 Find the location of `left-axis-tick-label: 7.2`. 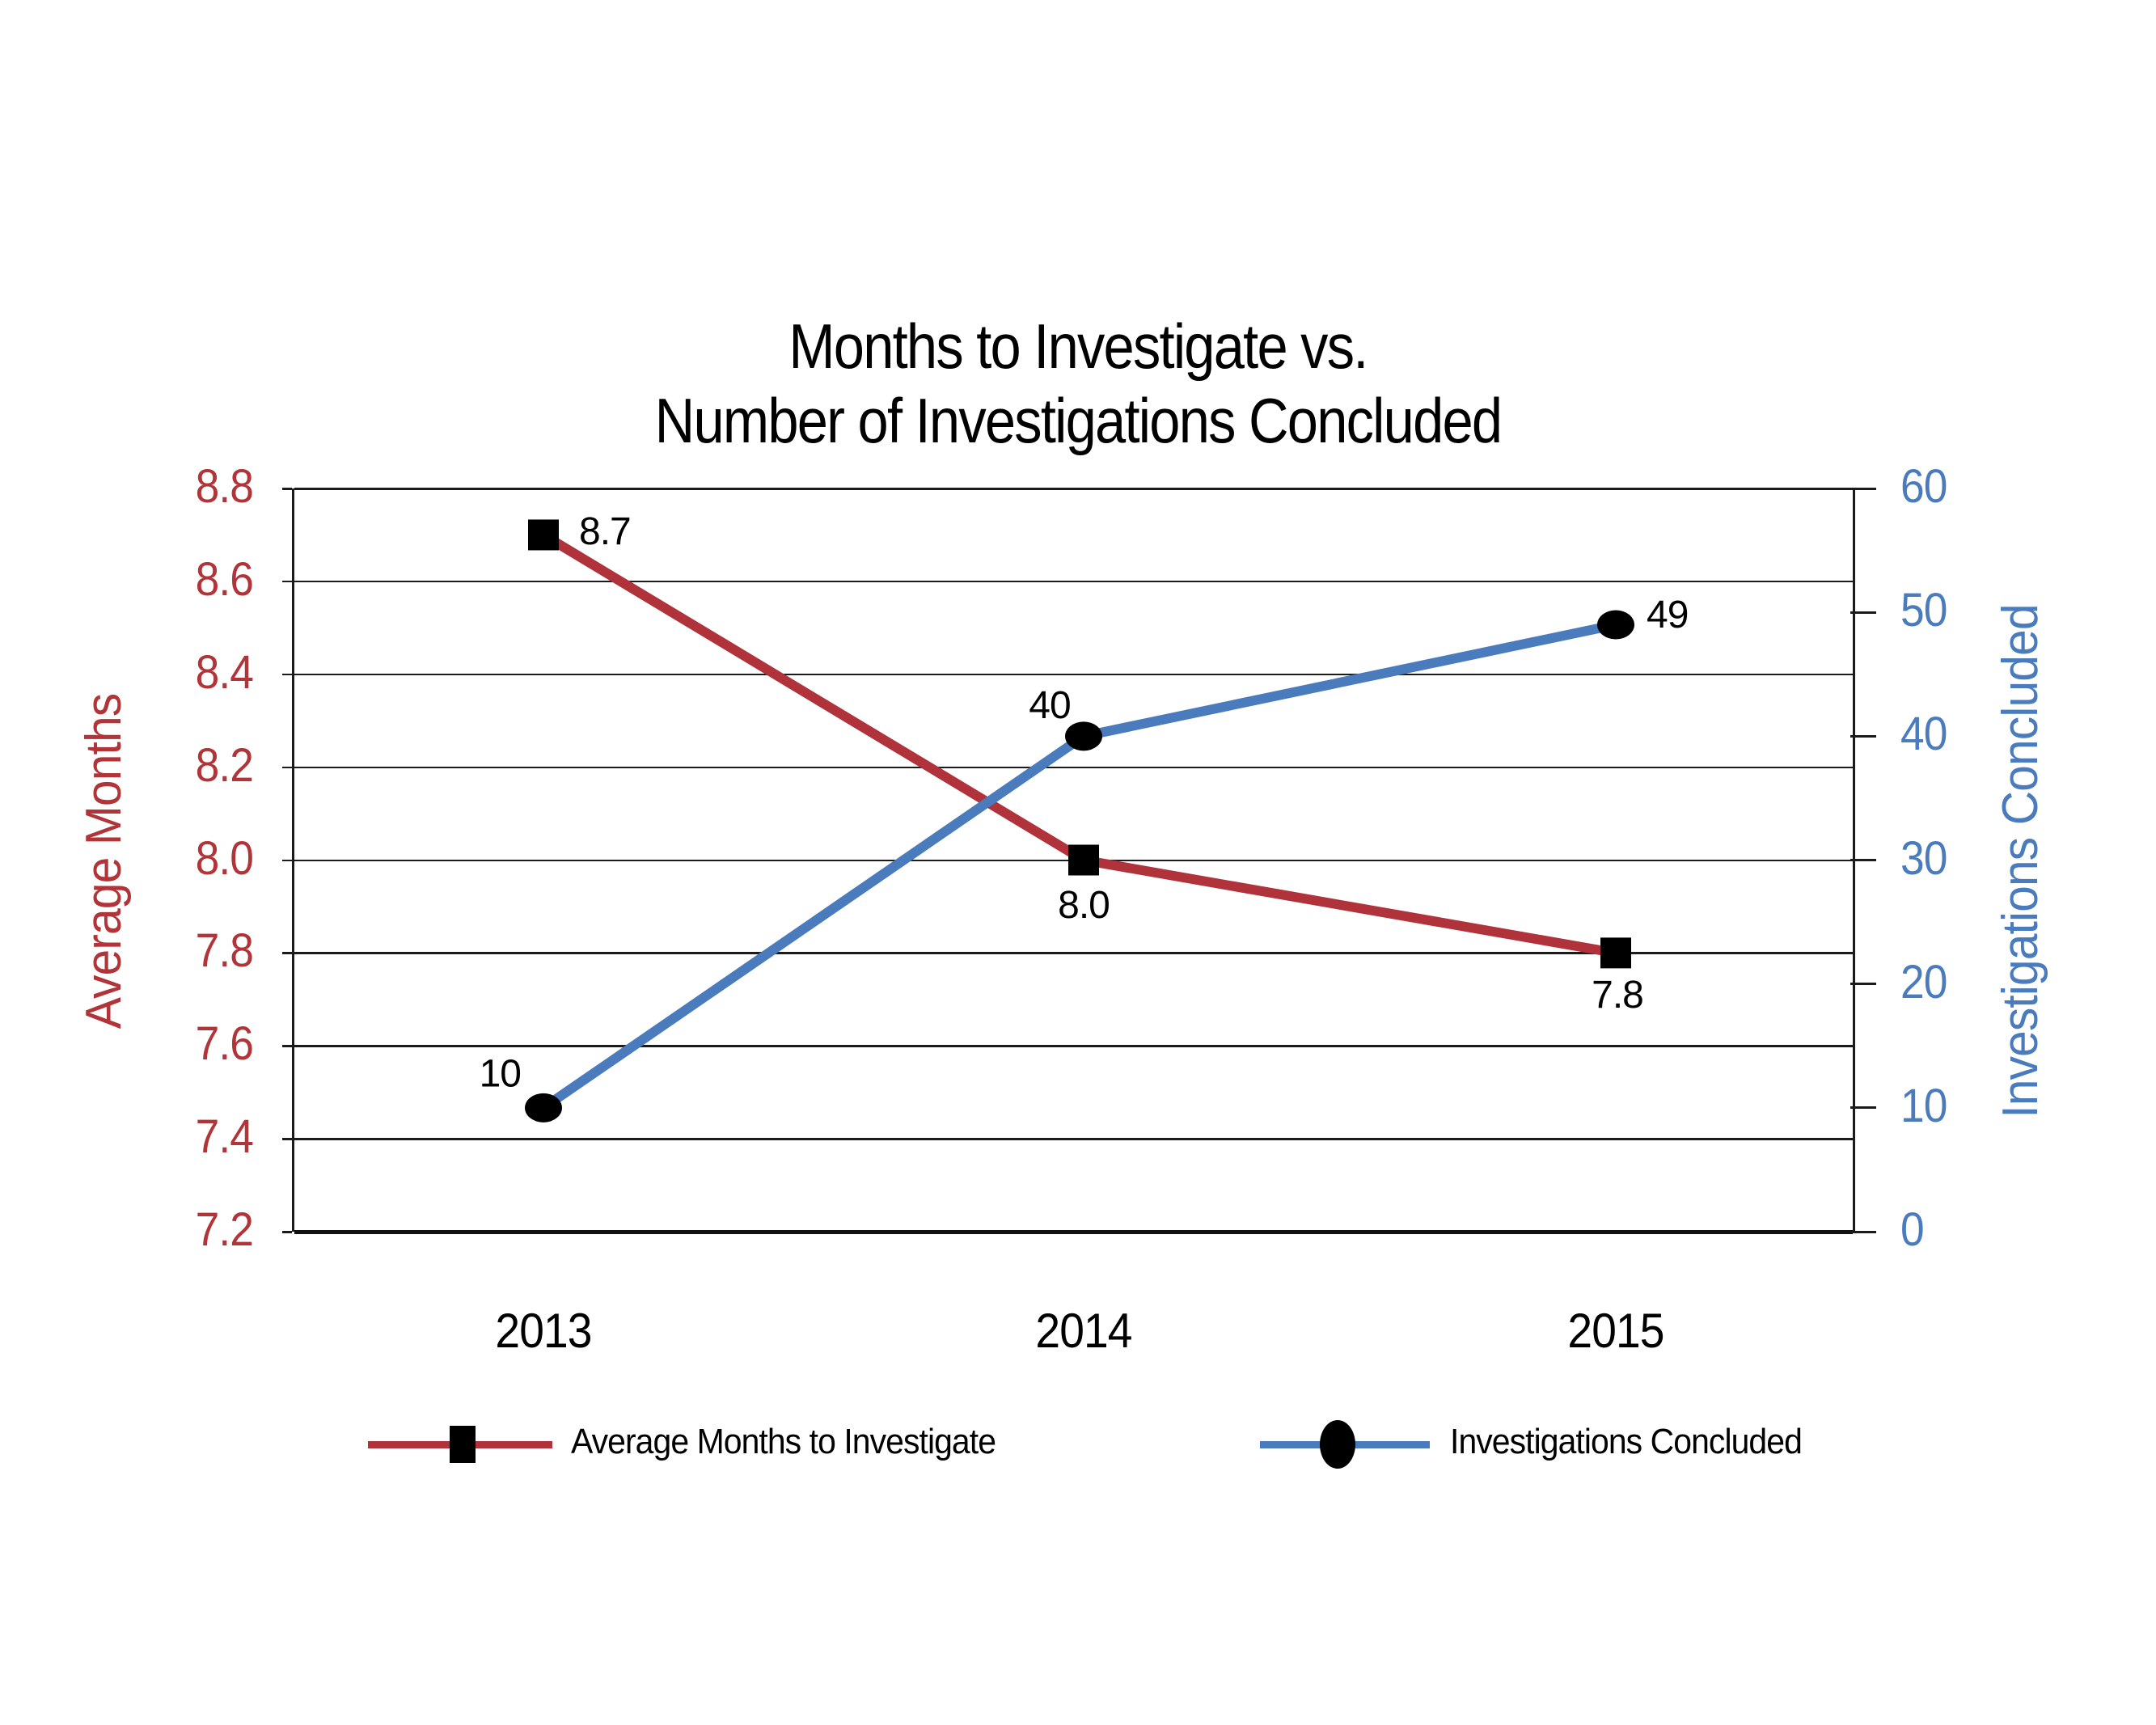

left-axis-tick-label: 7.2 is located at coordinates (225, 1230).